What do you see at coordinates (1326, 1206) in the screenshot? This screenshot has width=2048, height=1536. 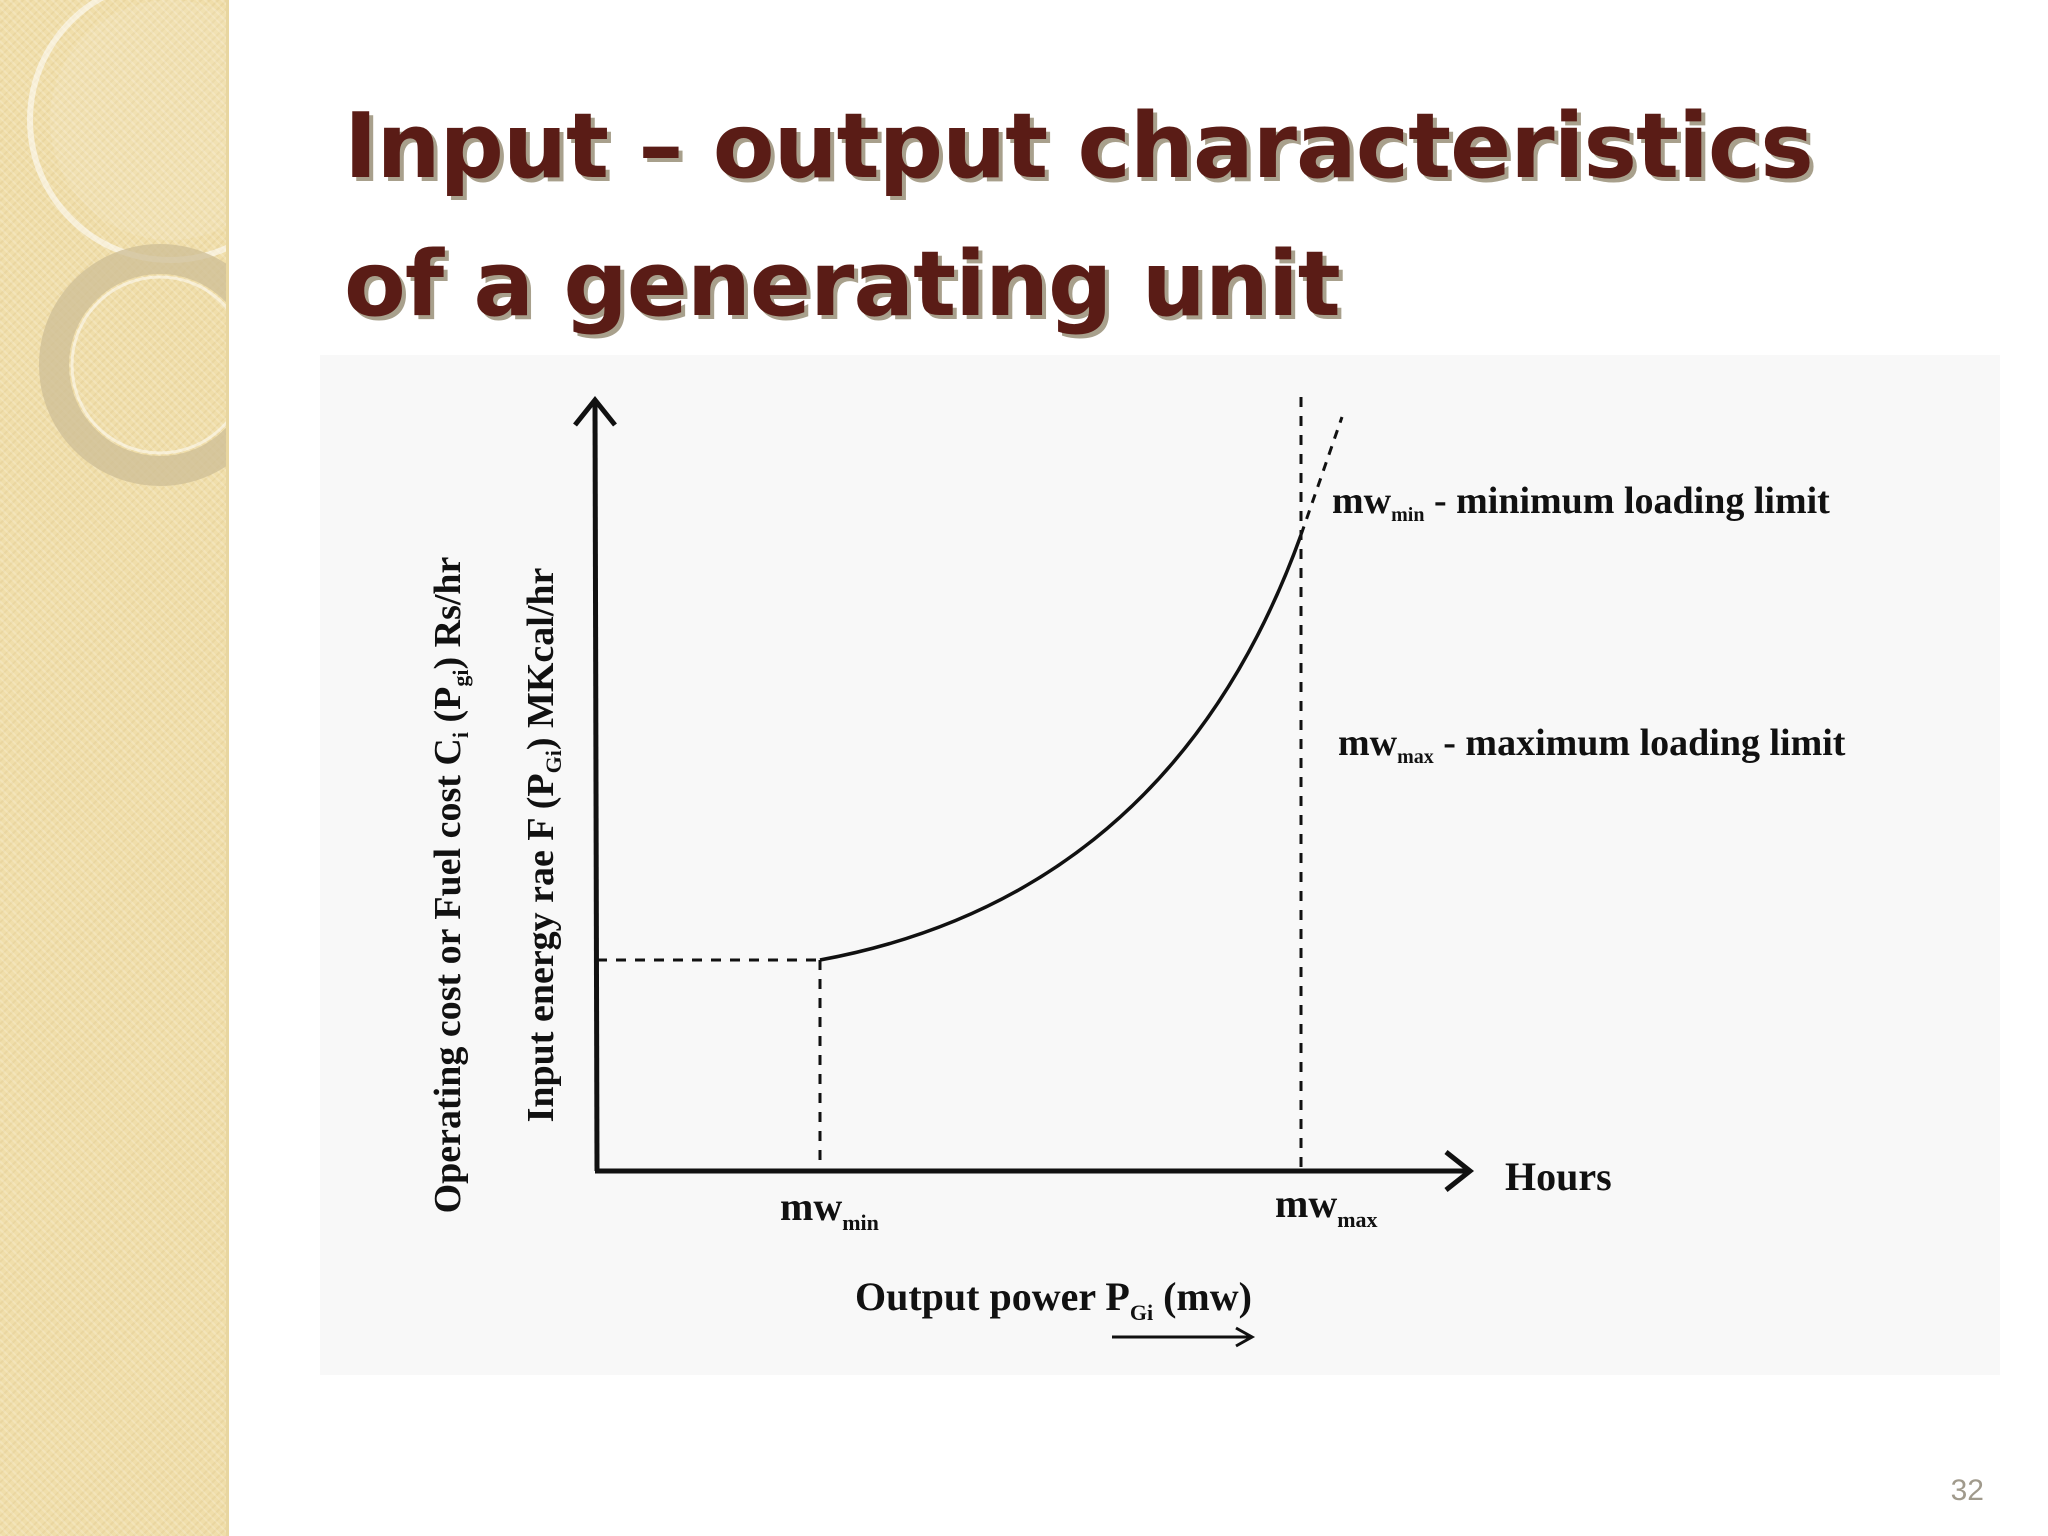 I see `tick-label-mwmax: mwmax` at bounding box center [1326, 1206].